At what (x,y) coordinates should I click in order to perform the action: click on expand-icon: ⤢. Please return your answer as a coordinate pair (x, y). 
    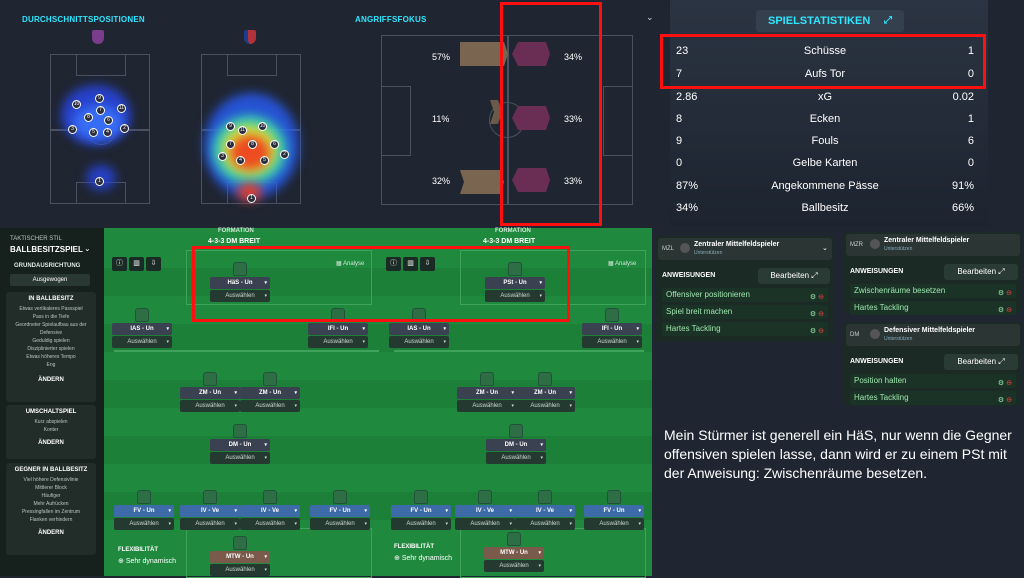
    Looking at the image, I should click on (888, 20).